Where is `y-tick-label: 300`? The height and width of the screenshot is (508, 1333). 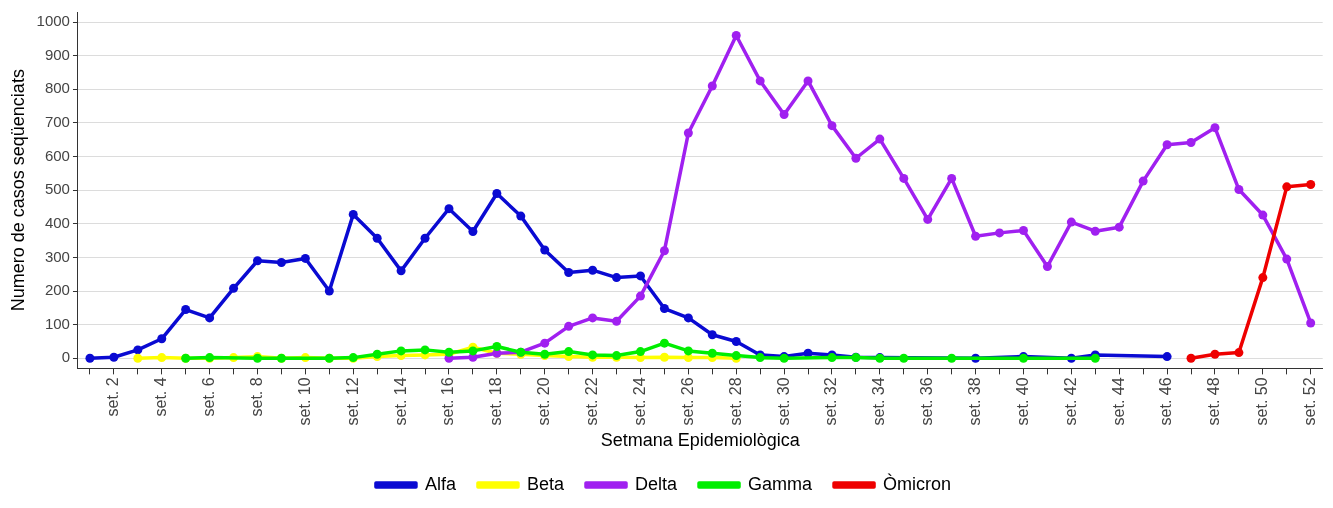 y-tick-label: 300 is located at coordinates (57, 256).